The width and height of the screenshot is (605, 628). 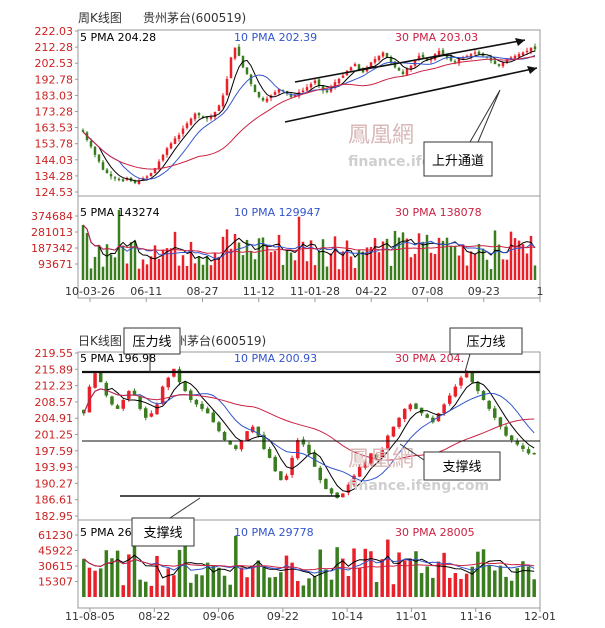 I want to click on x-tick-label: 08-22, so click(x=154, y=616).